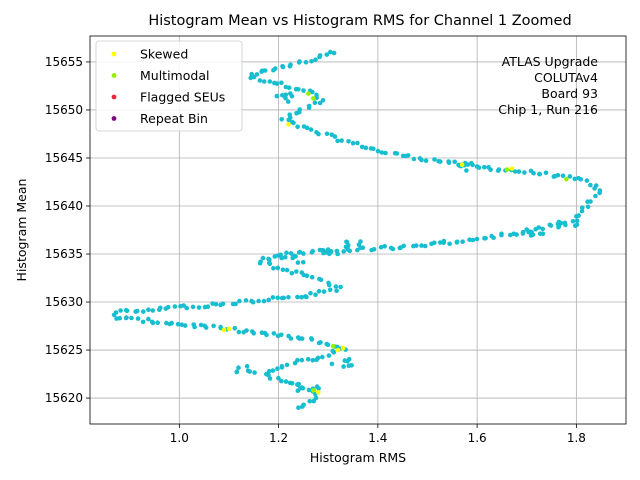 Image resolution: width=640 pixels, height=480 pixels. Describe the element at coordinates (278, 438) in the screenshot. I see `x-tick-label: 1.2` at that location.